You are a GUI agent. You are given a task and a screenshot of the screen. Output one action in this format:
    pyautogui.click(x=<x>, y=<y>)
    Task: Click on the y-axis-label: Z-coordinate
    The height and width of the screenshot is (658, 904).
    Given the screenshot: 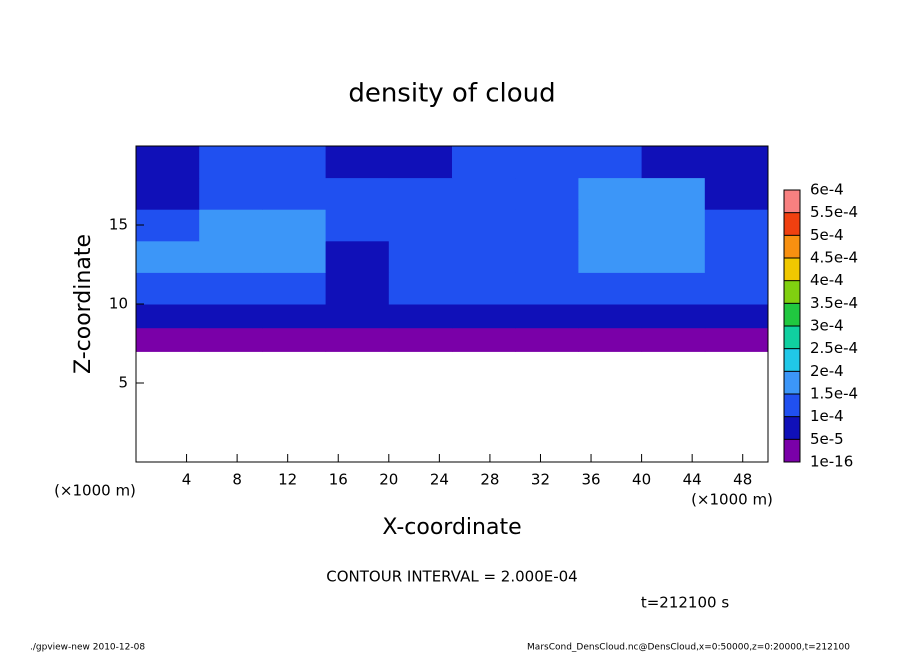 What is the action you would take?
    pyautogui.click(x=83, y=304)
    